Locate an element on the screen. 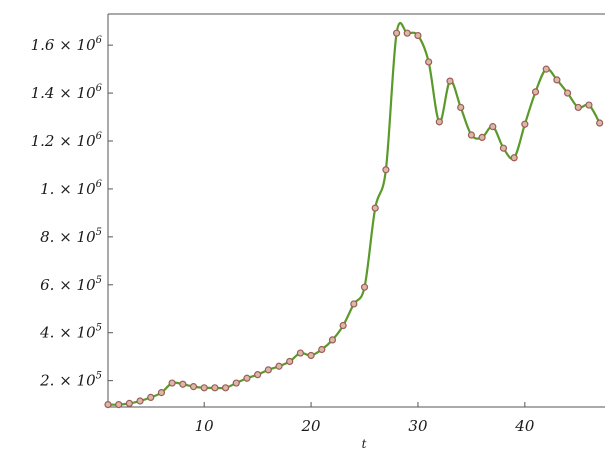 The height and width of the screenshot is (451, 609). x-axis-title: t is located at coordinates (364, 444).